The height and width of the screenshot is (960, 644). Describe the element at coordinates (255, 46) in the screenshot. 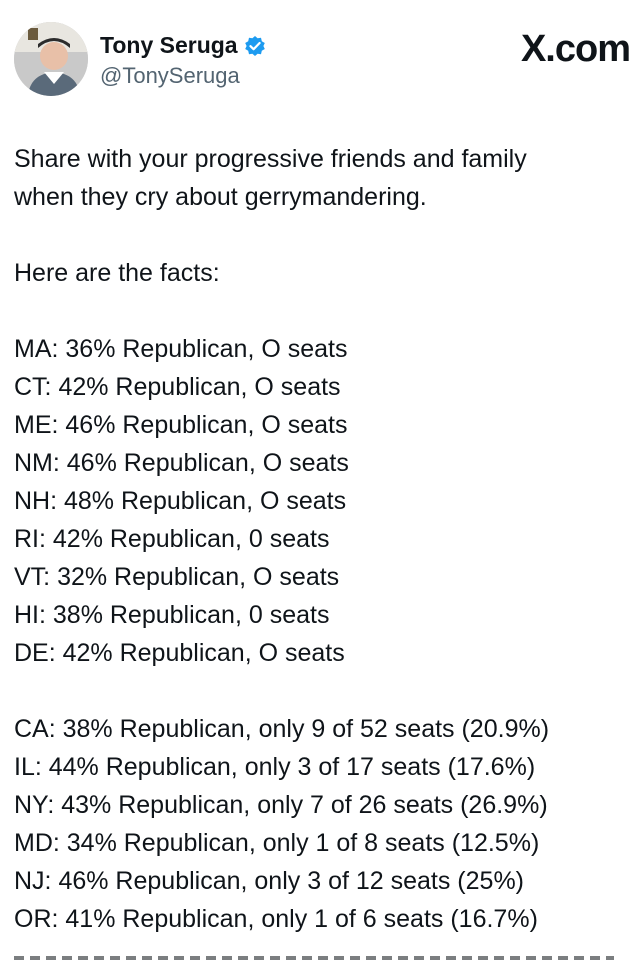

I see `verified-badge-icon` at that location.